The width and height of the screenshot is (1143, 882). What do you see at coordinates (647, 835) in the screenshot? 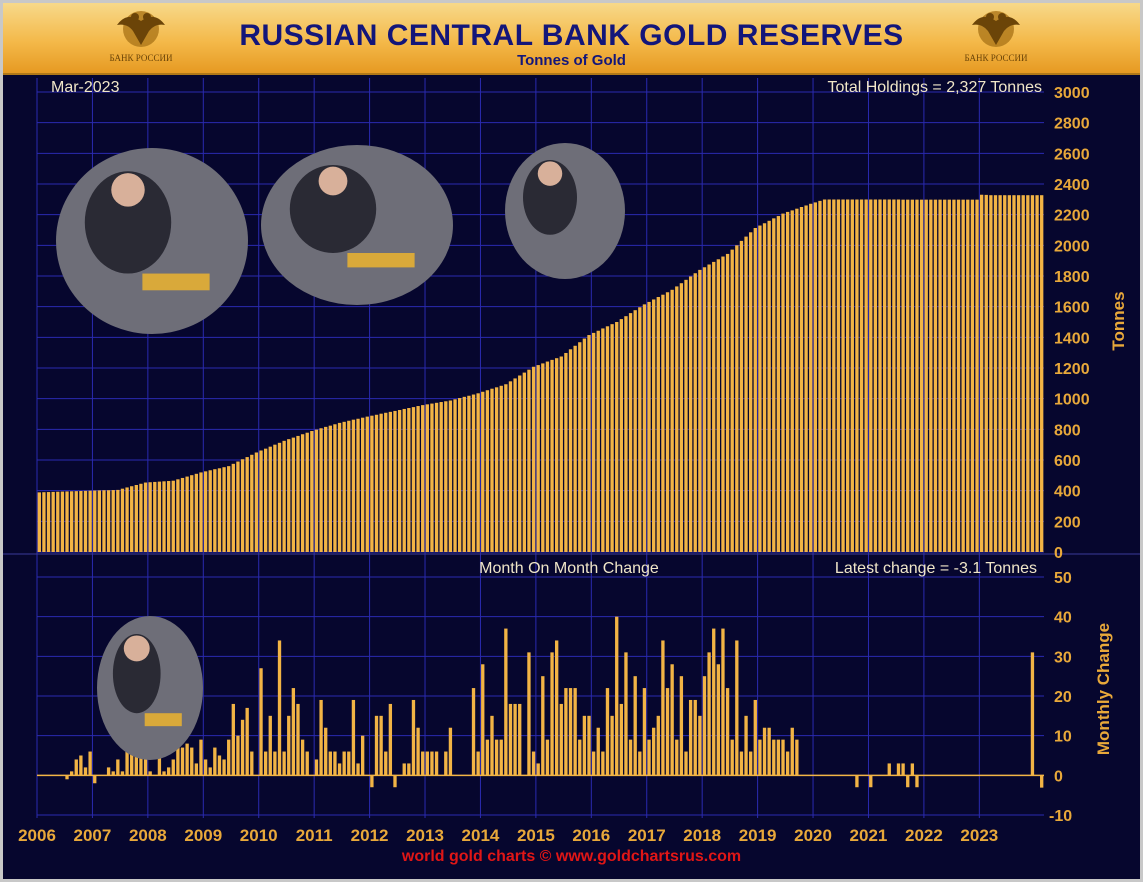
I see `x-tick-label: 2017` at bounding box center [647, 835].